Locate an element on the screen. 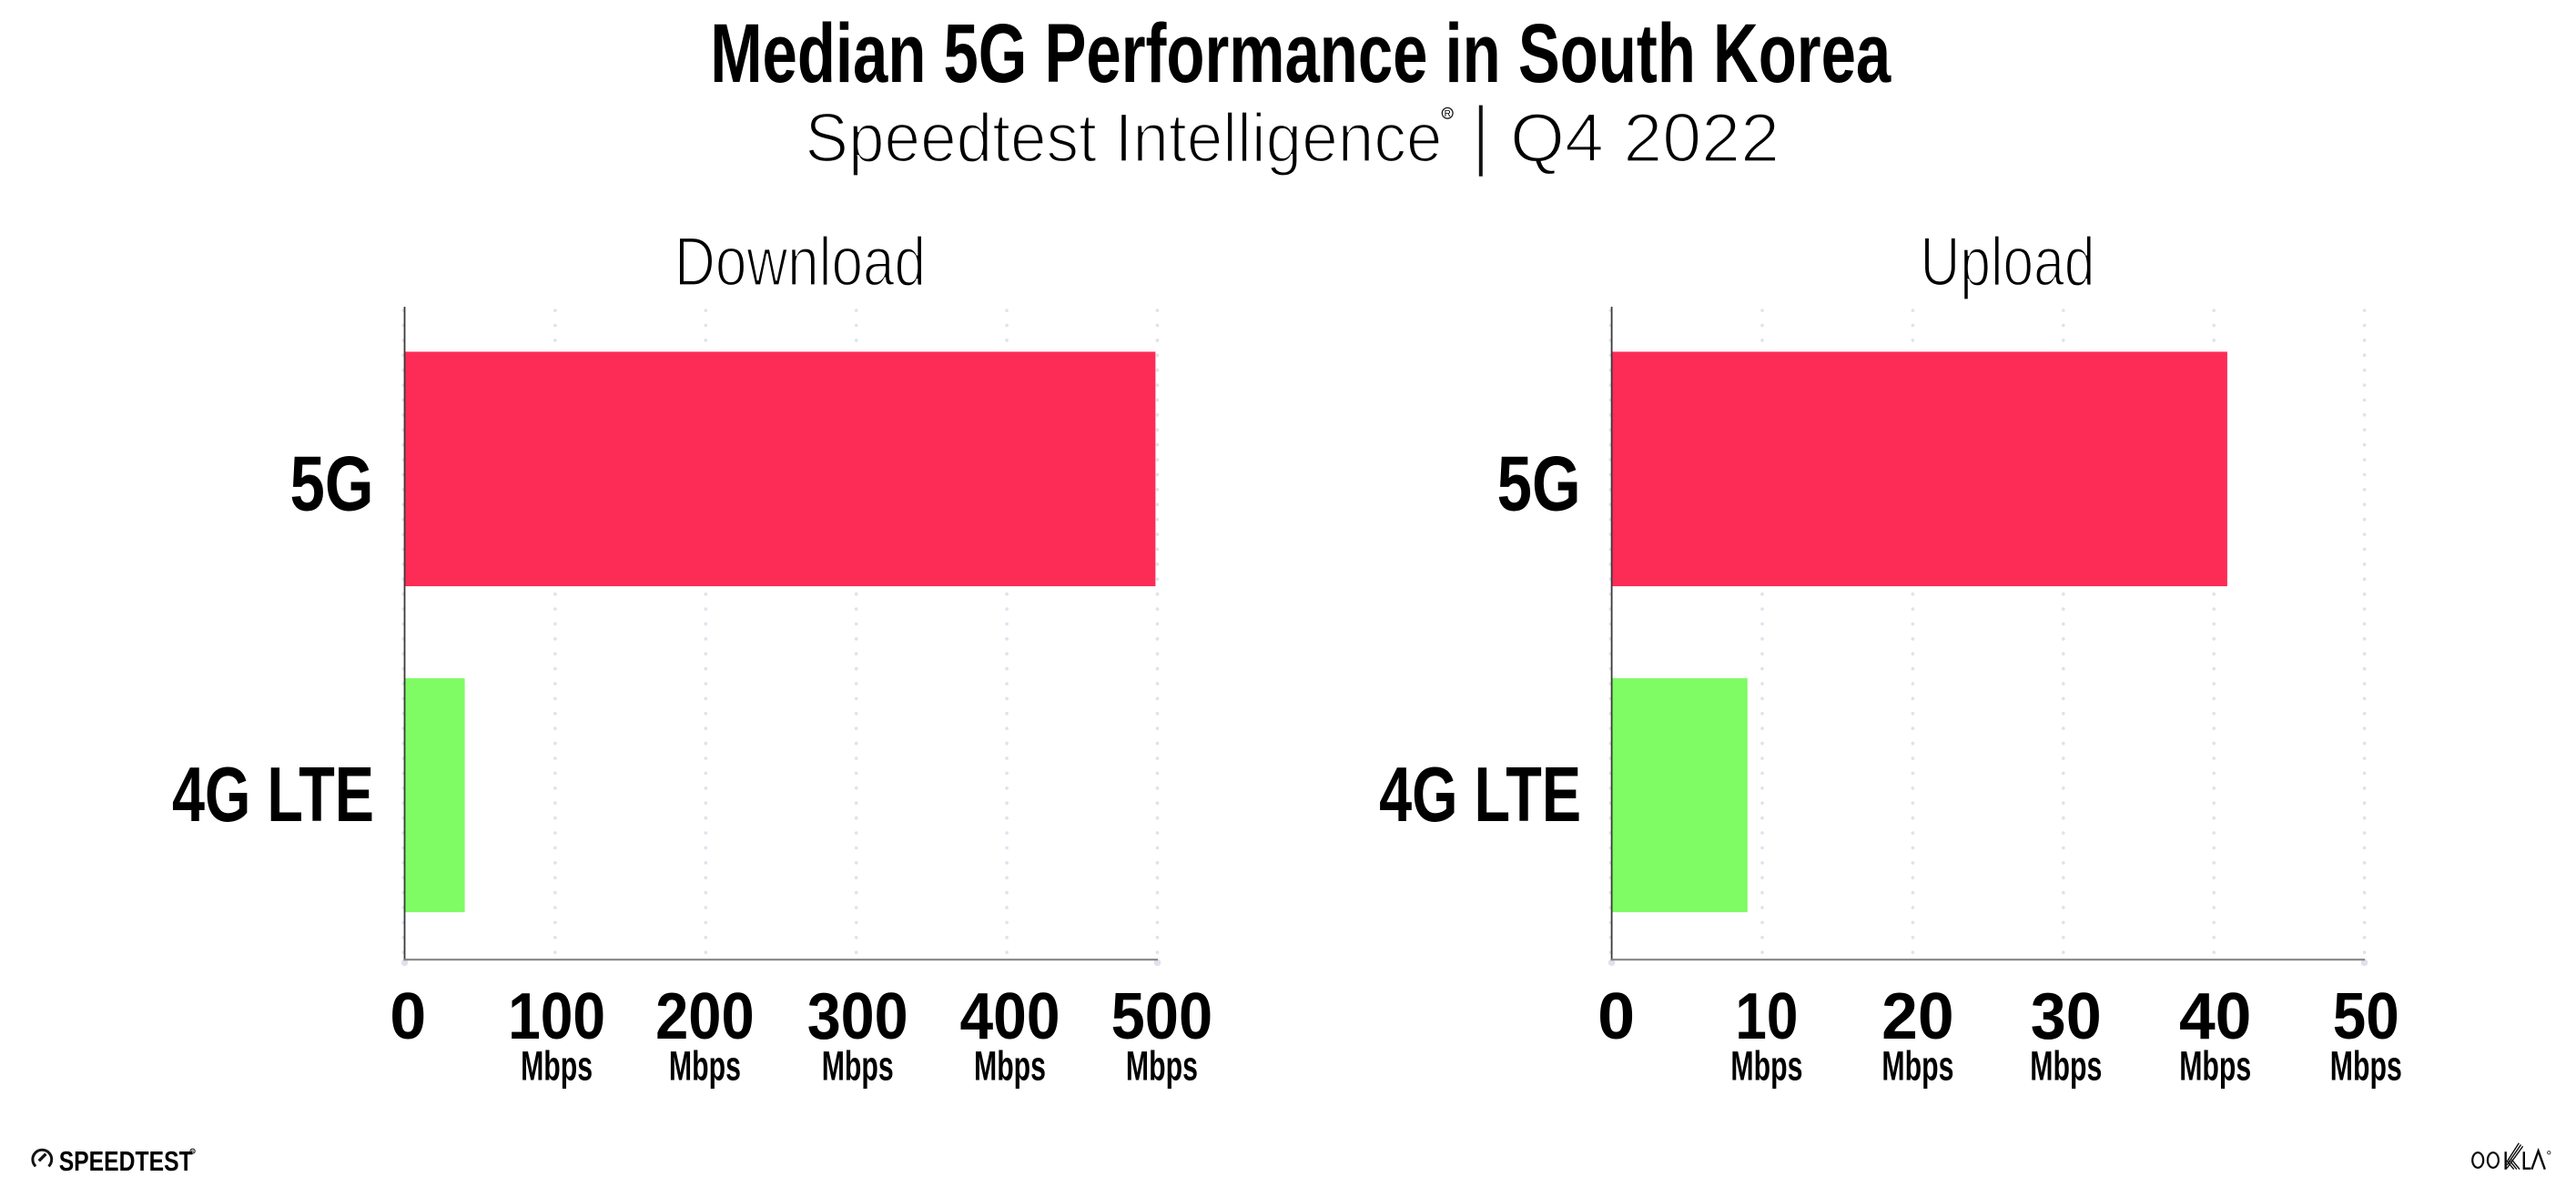 The image size is (2576, 1197). svg-text:Median 5G Performance in South: Median 5G Performance in South Korea is located at coordinates (1300, 54).